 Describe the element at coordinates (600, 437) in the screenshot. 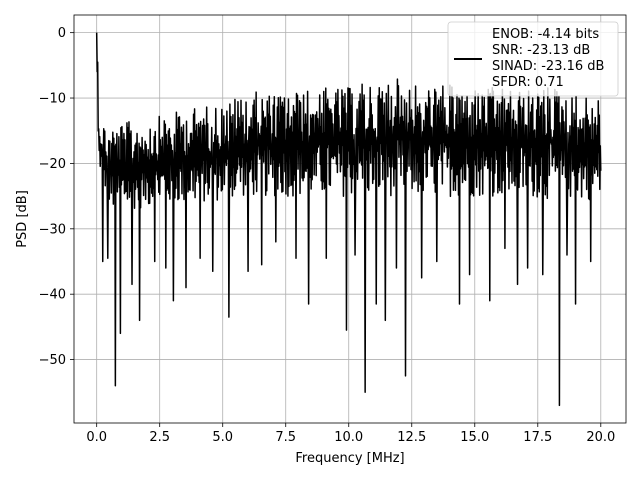

I see `x-tick-label: 20.0` at that location.